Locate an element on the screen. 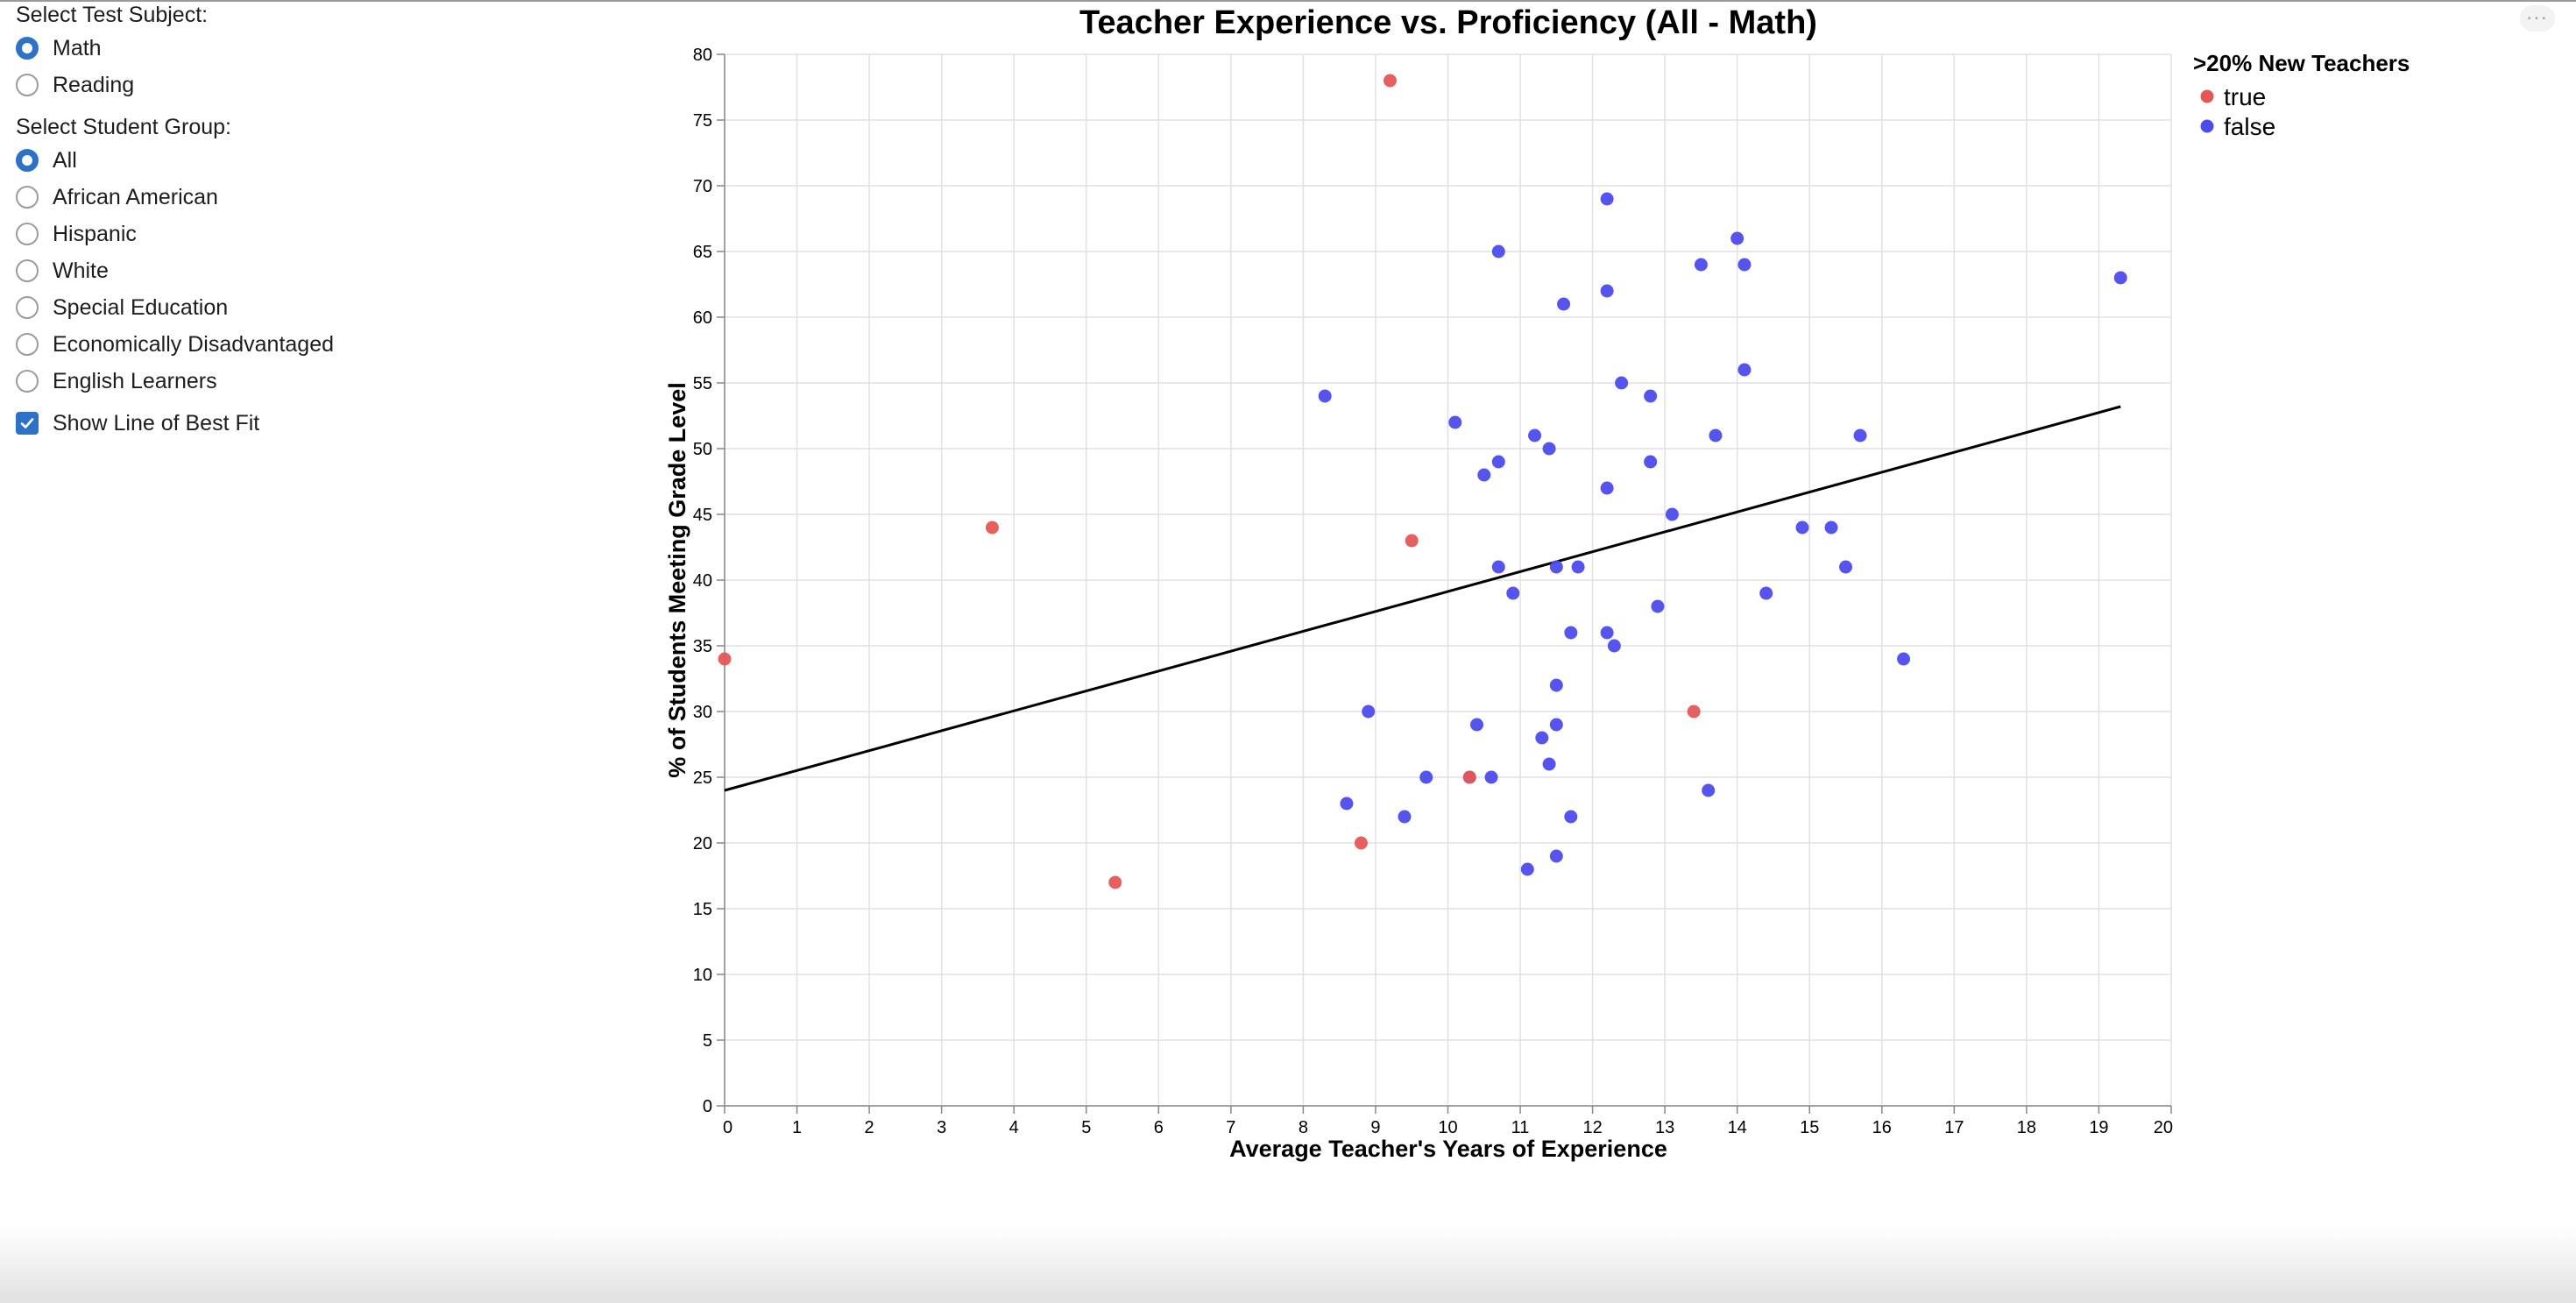  group-option-label: All is located at coordinates (65, 160).